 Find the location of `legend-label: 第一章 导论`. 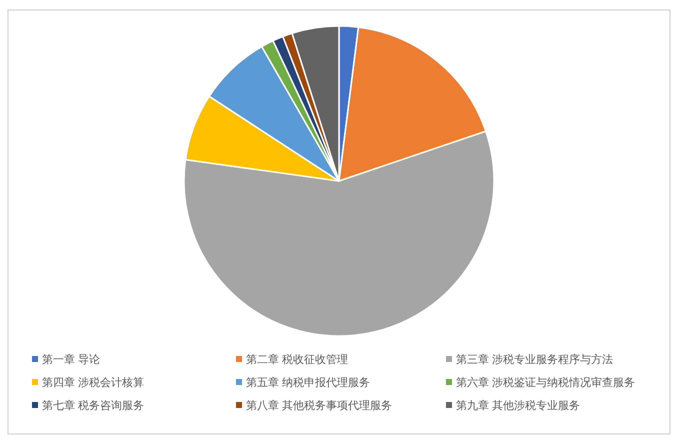

legend-label: 第一章 导论 is located at coordinates (71, 359).